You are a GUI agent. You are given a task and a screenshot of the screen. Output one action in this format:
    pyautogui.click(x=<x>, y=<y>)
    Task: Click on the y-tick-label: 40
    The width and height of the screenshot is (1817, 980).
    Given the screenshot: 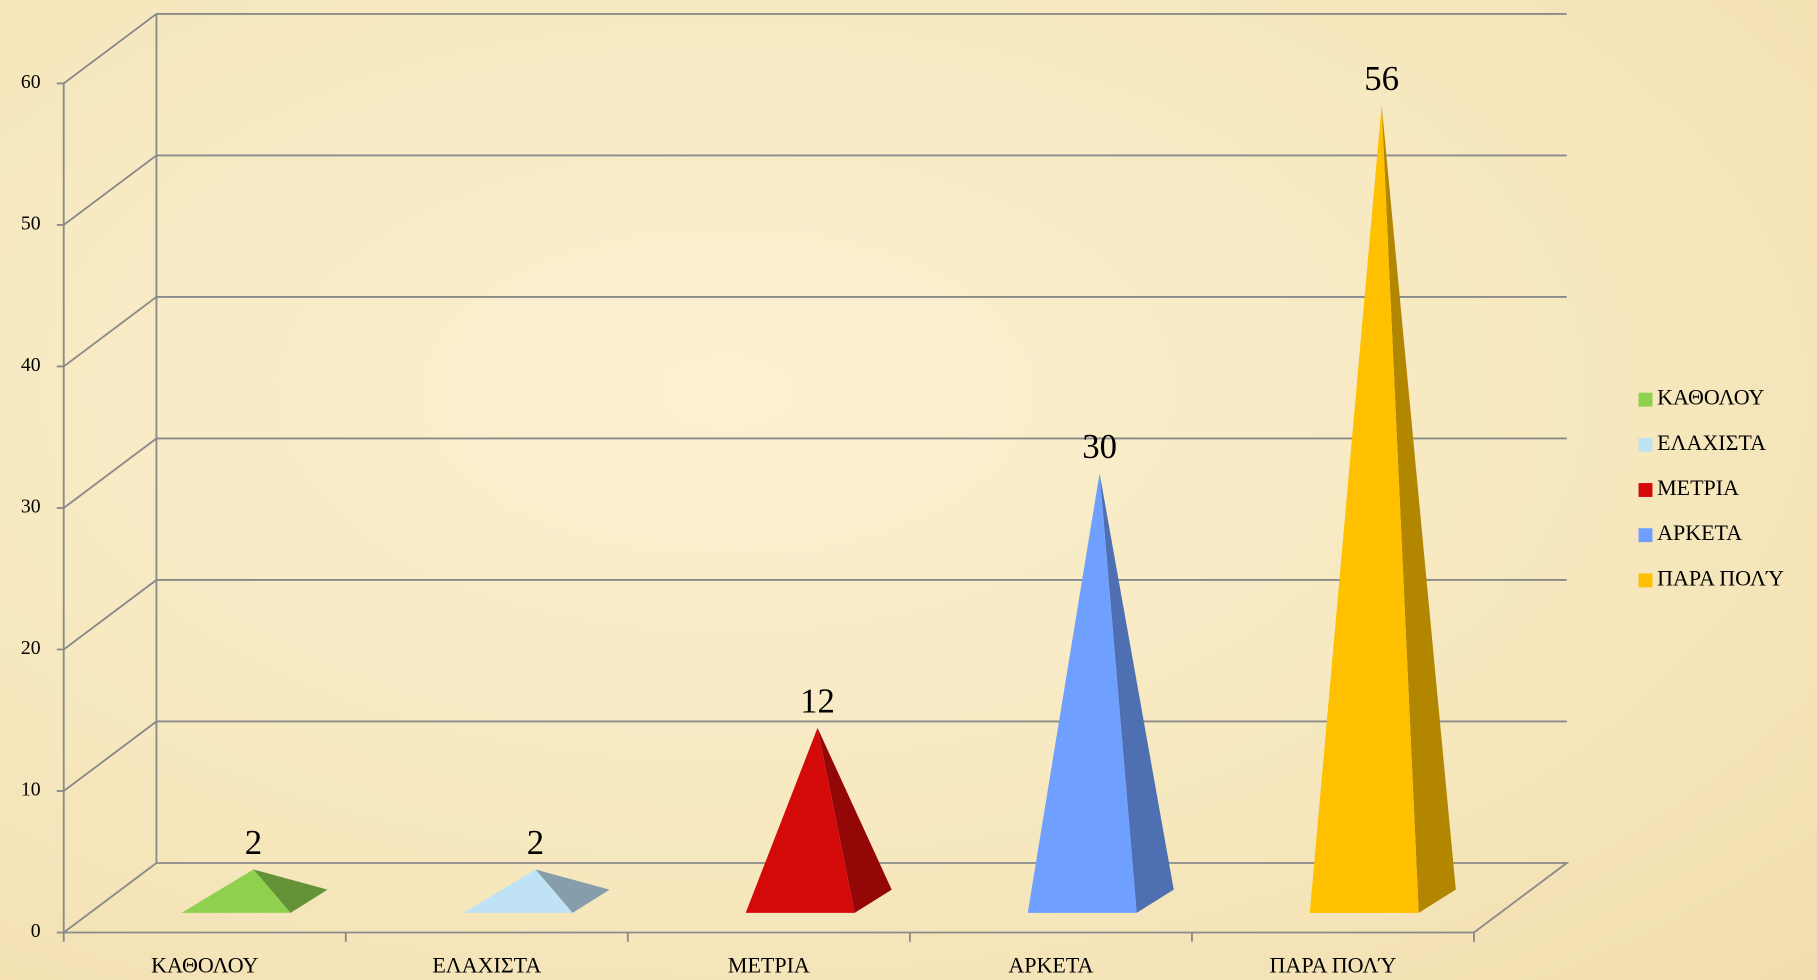 What is the action you would take?
    pyautogui.click(x=31, y=365)
    